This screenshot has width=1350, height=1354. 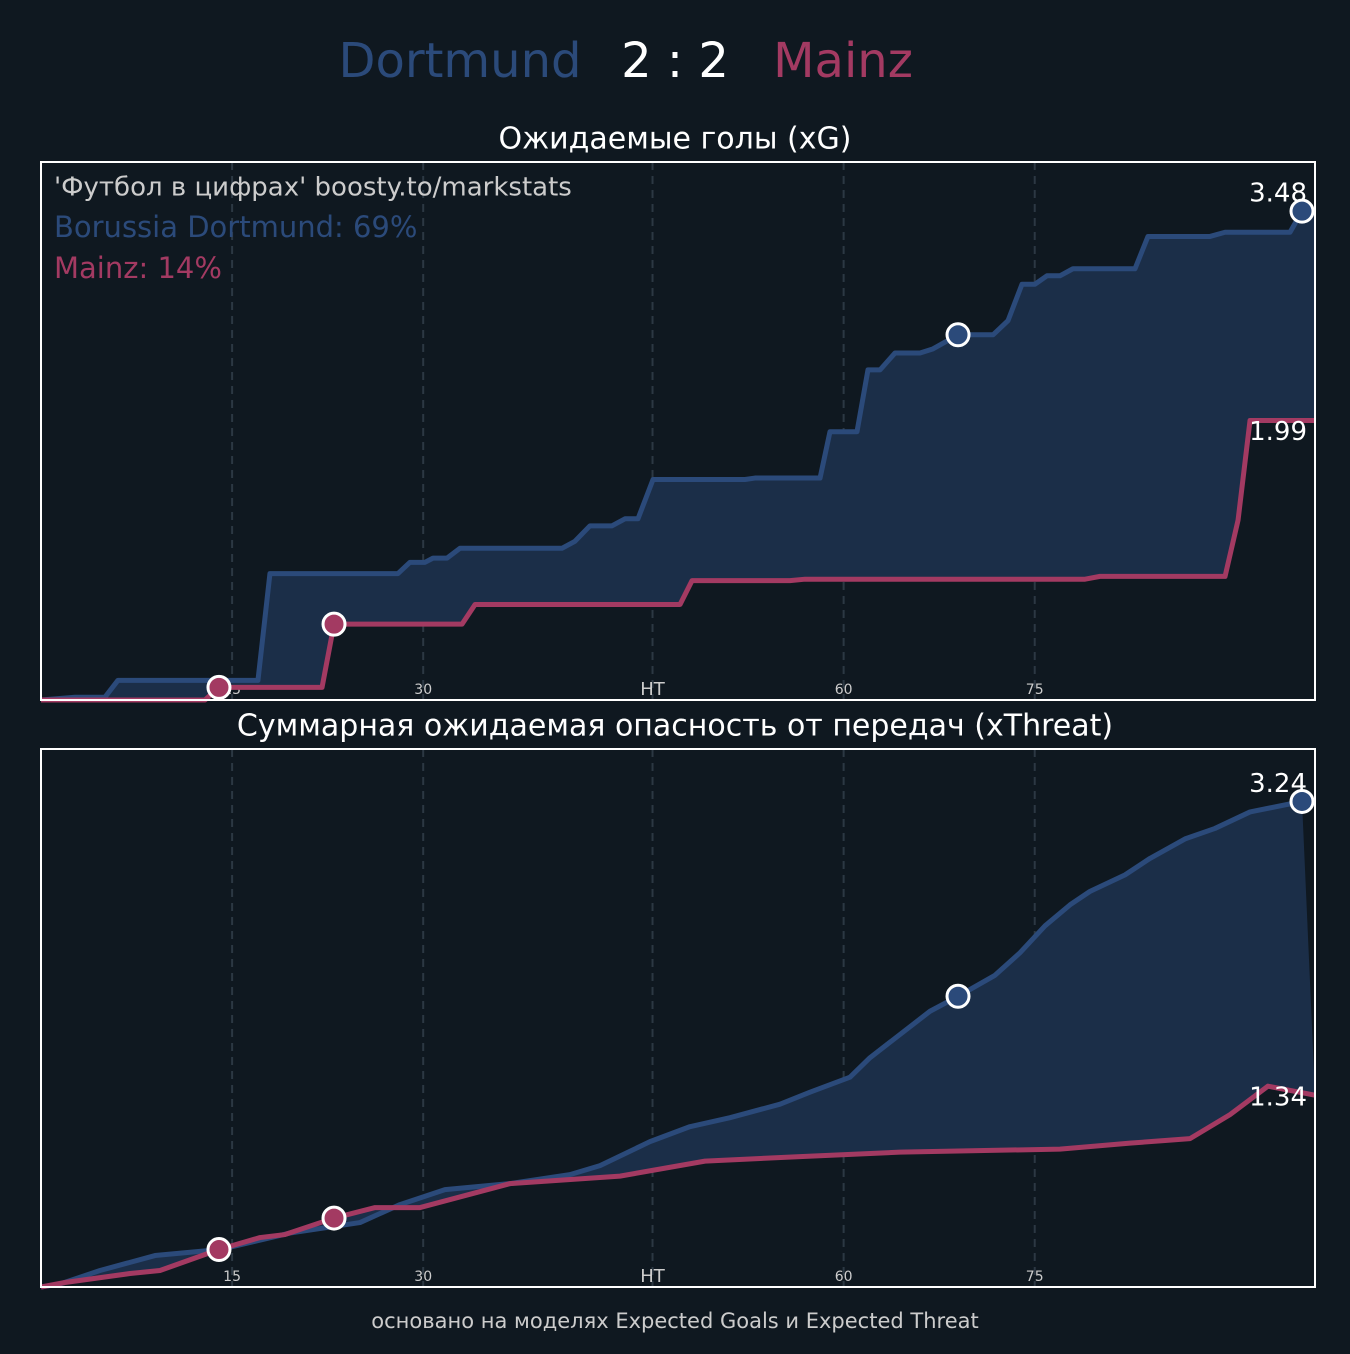 I want to click on score: 2, so click(x=675, y=61).